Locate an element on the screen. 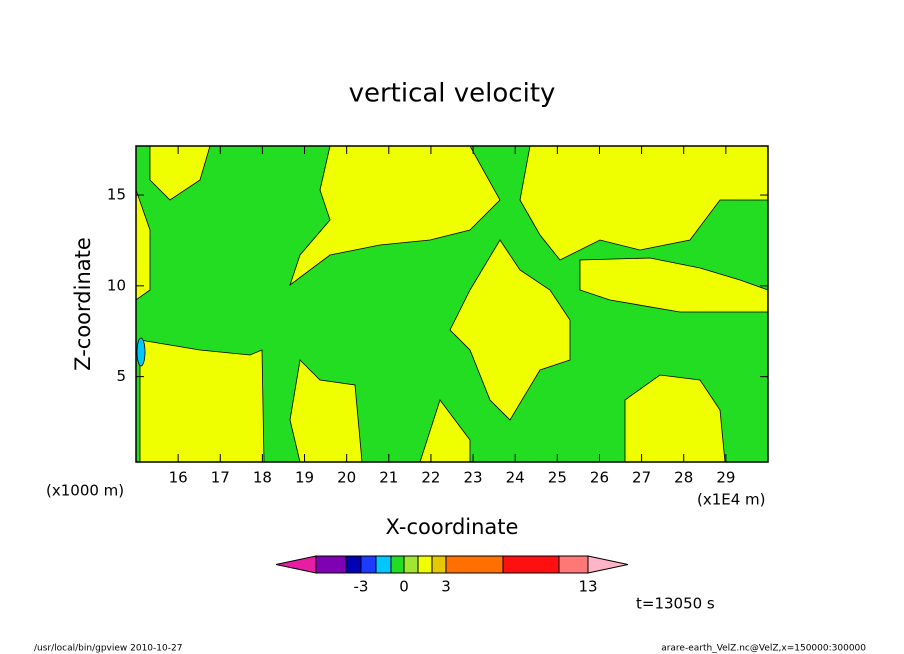 The width and height of the screenshot is (904, 654). y-tick-label: 5 is located at coordinates (121, 376).